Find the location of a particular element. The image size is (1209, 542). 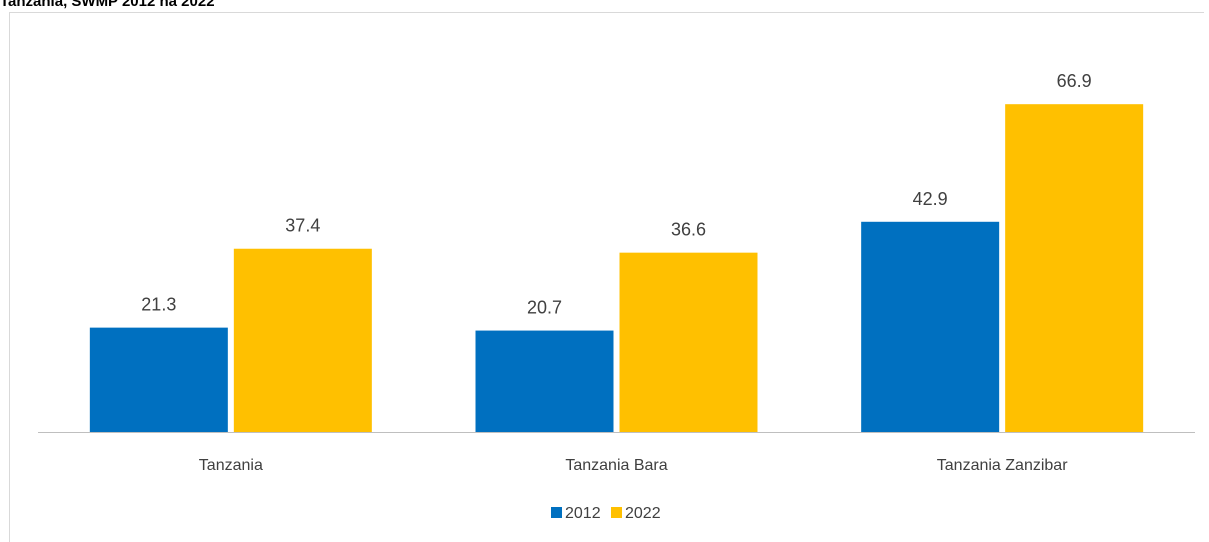

data-label-2012-tanzania: 21.3 is located at coordinates (158, 305).